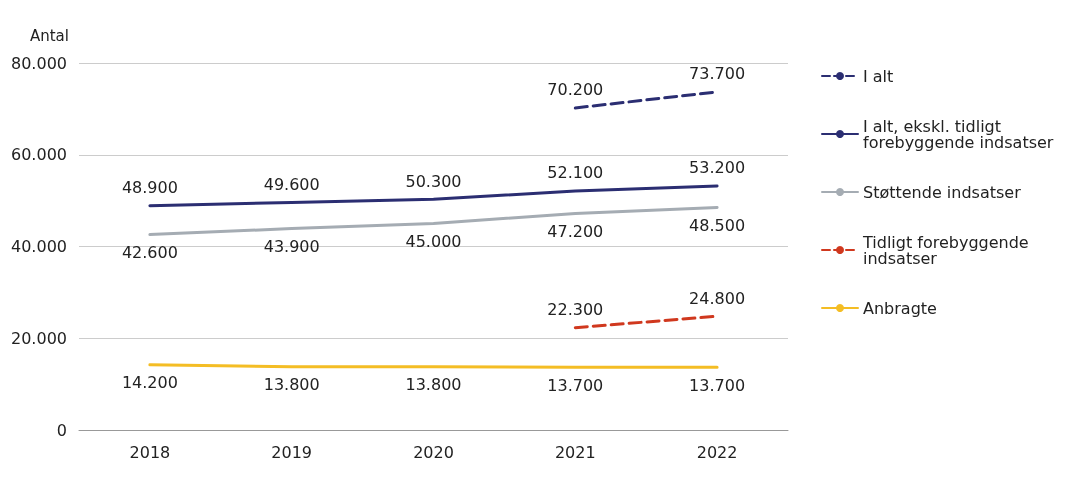 Image resolution: width=1087 pixels, height=480 pixels. Describe the element at coordinates (39, 155) in the screenshot. I see `y-tick-label: 60.000` at that location.